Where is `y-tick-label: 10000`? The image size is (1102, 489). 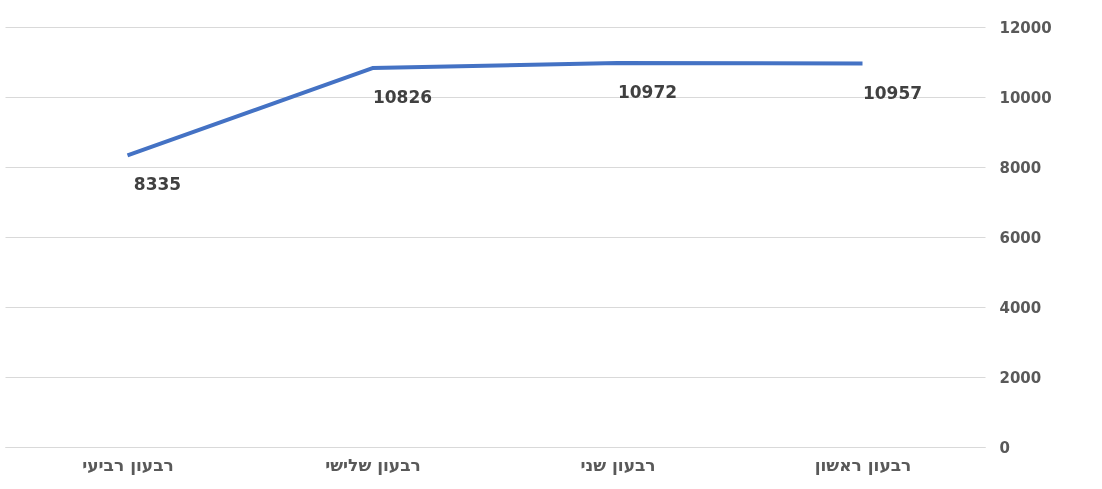
y-tick-label: 10000 is located at coordinates (1025, 97).